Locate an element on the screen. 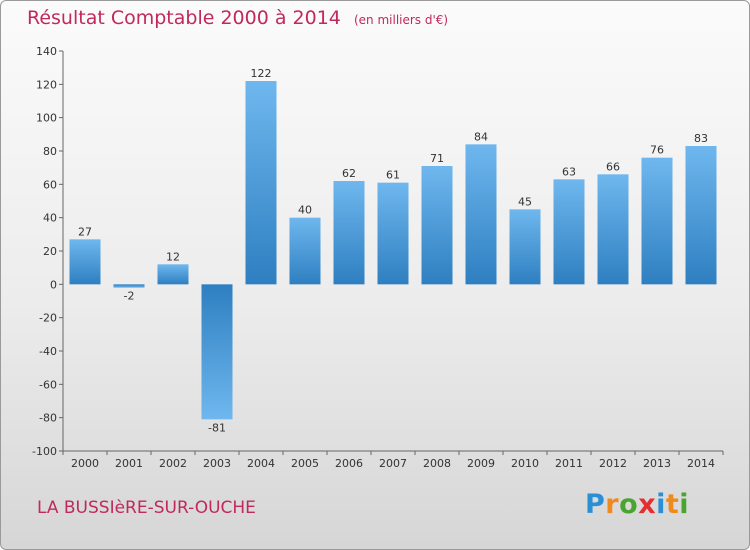 Image resolution: width=750 pixels, height=550 pixels. y-tick-label: 0 is located at coordinates (53, 284).